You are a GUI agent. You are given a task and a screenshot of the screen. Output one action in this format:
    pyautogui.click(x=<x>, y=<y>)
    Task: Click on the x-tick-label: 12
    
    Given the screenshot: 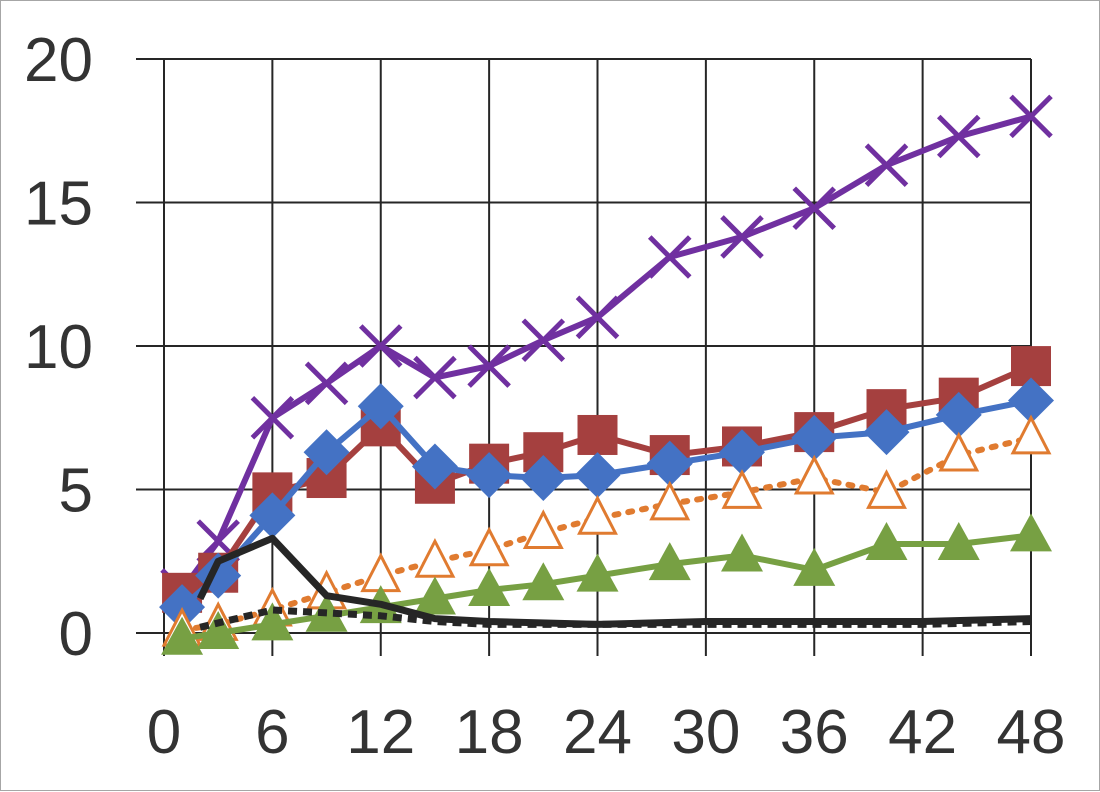 What is the action you would take?
    pyautogui.click(x=380, y=732)
    